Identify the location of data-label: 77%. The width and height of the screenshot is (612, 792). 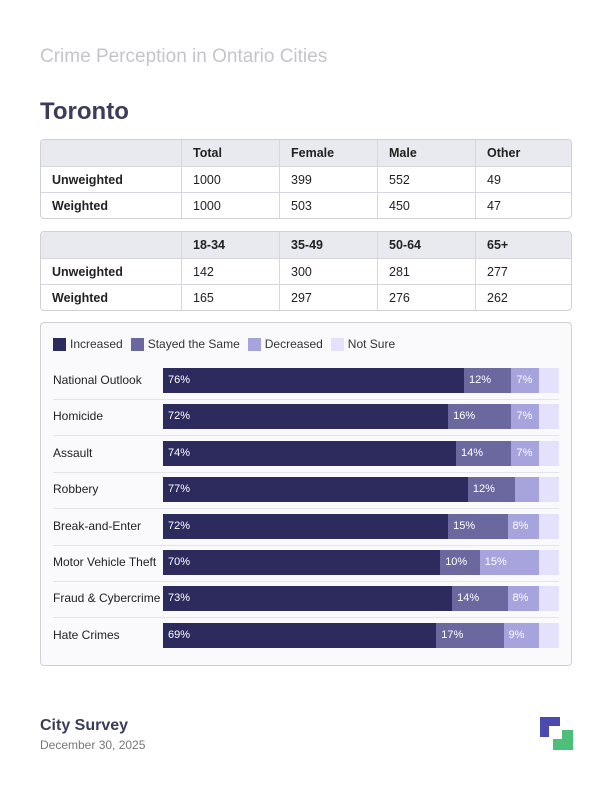
(179, 489).